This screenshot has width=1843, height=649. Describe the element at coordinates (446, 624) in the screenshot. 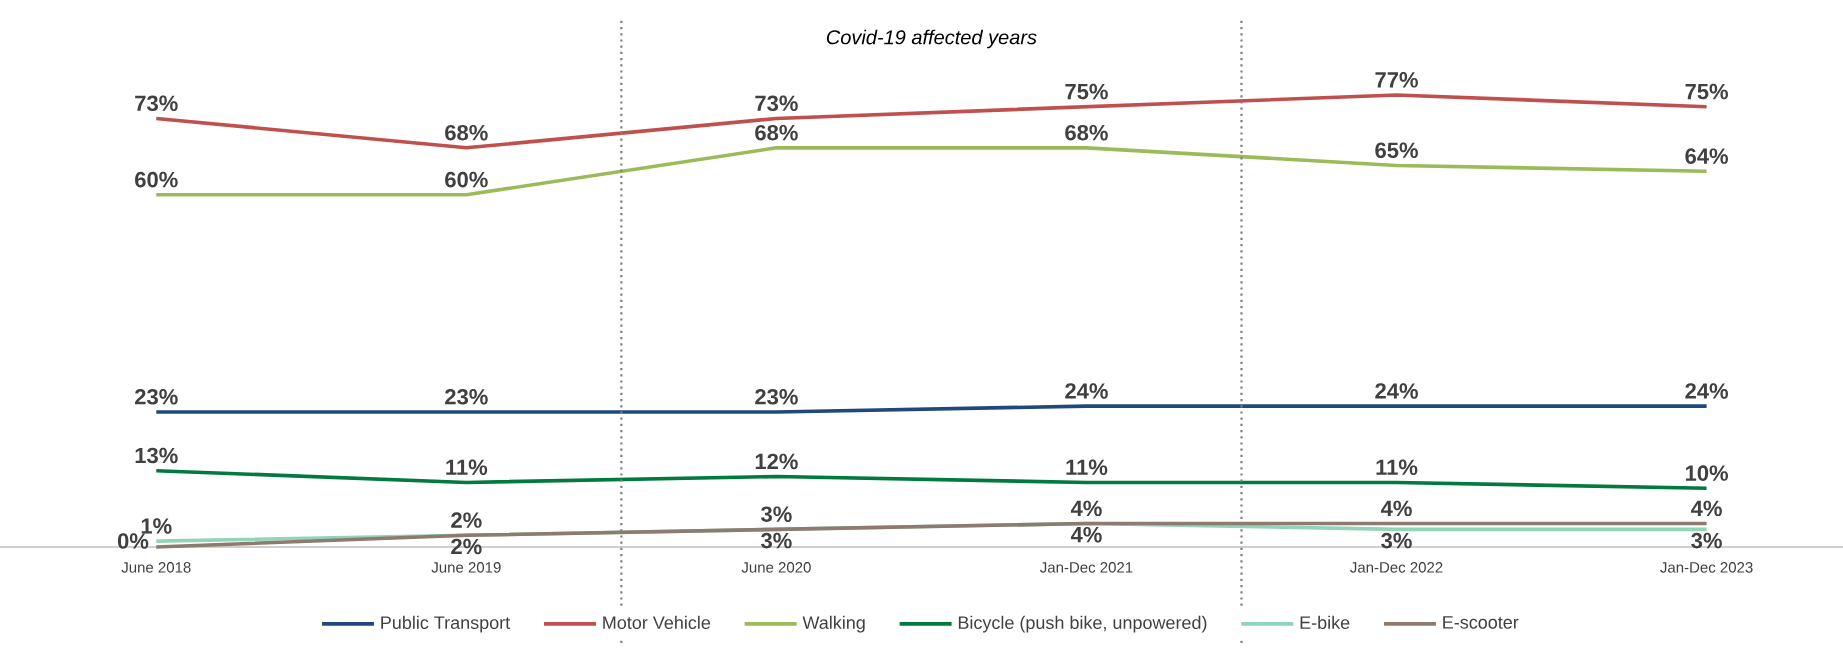

I see `legend-label: Public Transport` at that location.